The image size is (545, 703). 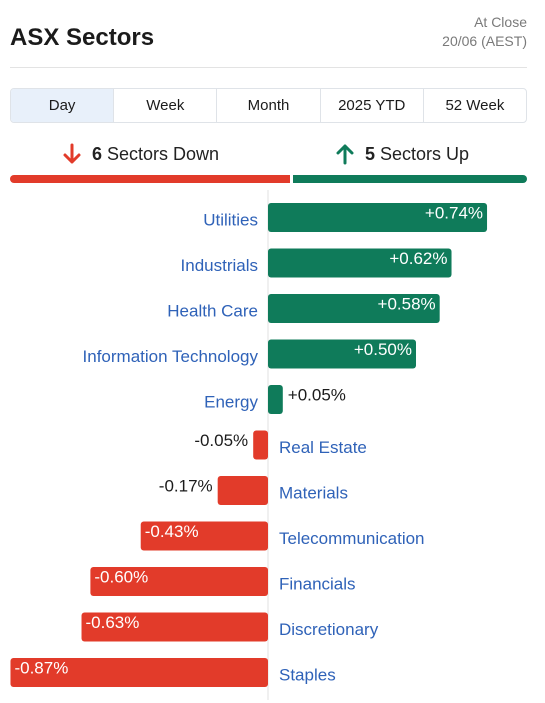 I want to click on sectors-down-count: 6, so click(x=97, y=153).